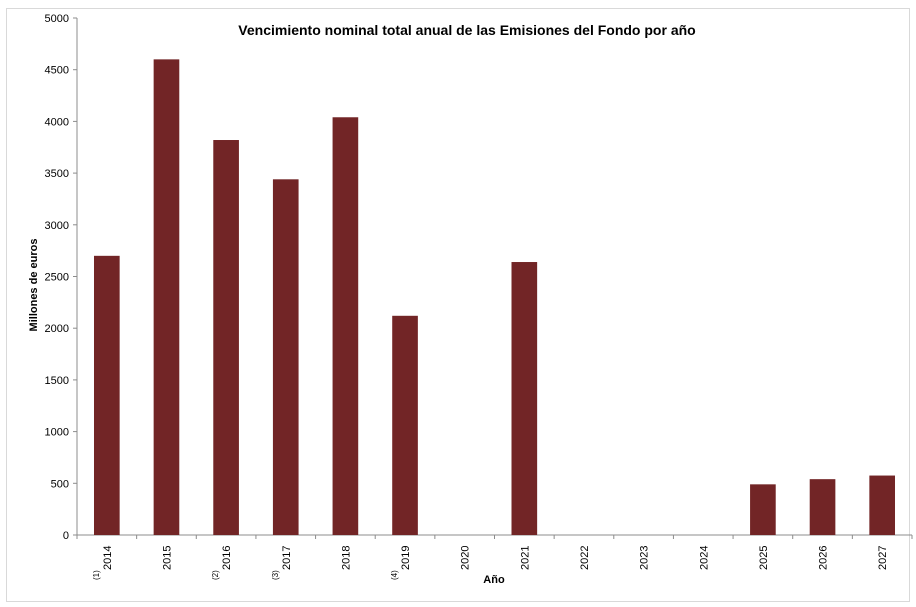  What do you see at coordinates (96, 575) in the screenshot?
I see `x-tick-footnote: (1)` at bounding box center [96, 575].